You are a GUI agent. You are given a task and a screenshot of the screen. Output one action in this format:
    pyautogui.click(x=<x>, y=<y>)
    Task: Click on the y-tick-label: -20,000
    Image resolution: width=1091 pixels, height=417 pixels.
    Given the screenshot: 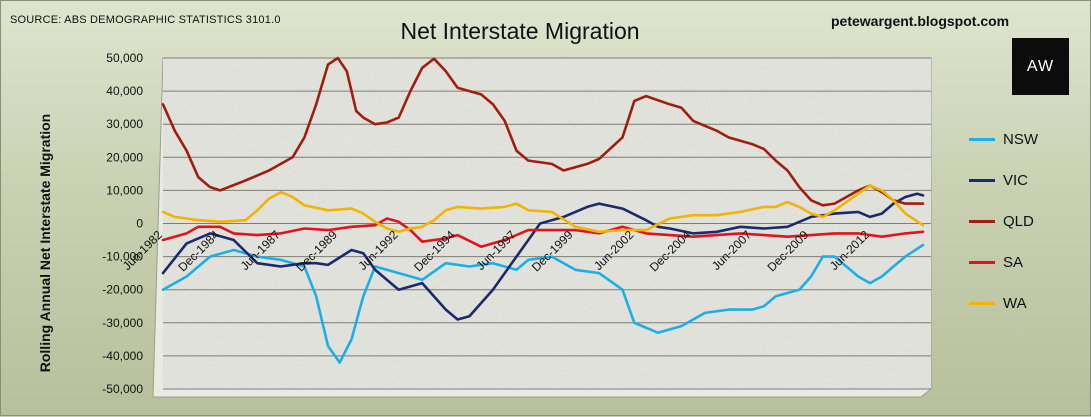 What is the action you would take?
    pyautogui.click(x=122, y=290)
    